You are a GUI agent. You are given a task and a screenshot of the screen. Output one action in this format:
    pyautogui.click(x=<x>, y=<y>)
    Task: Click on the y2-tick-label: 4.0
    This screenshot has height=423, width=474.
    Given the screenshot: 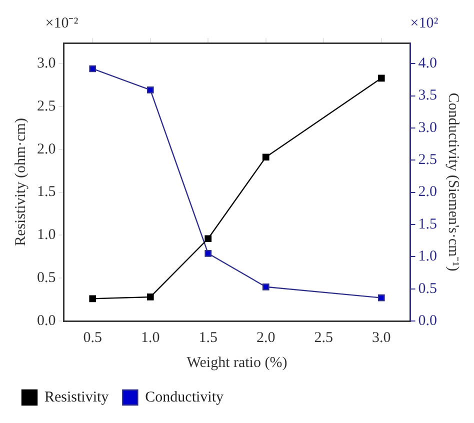 What is the action you would take?
    pyautogui.click(x=427, y=64)
    